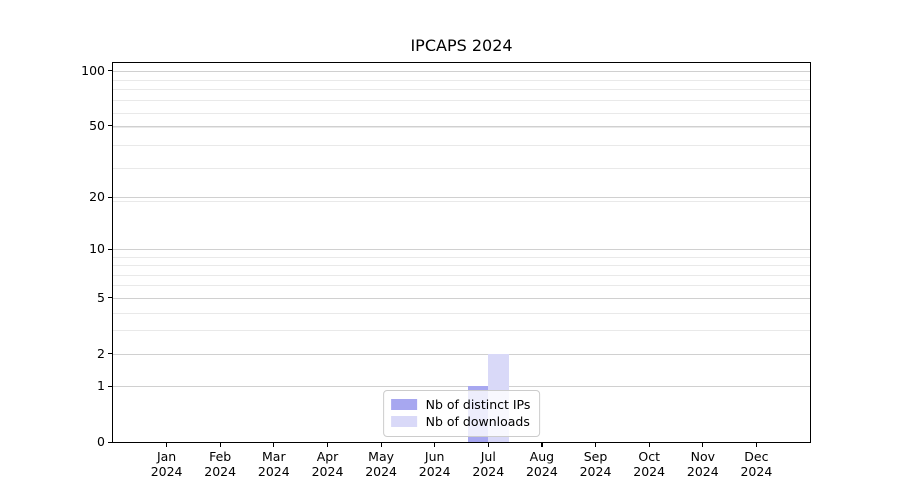  I want to click on x-tick-label: Dec 2024, so click(756, 464).